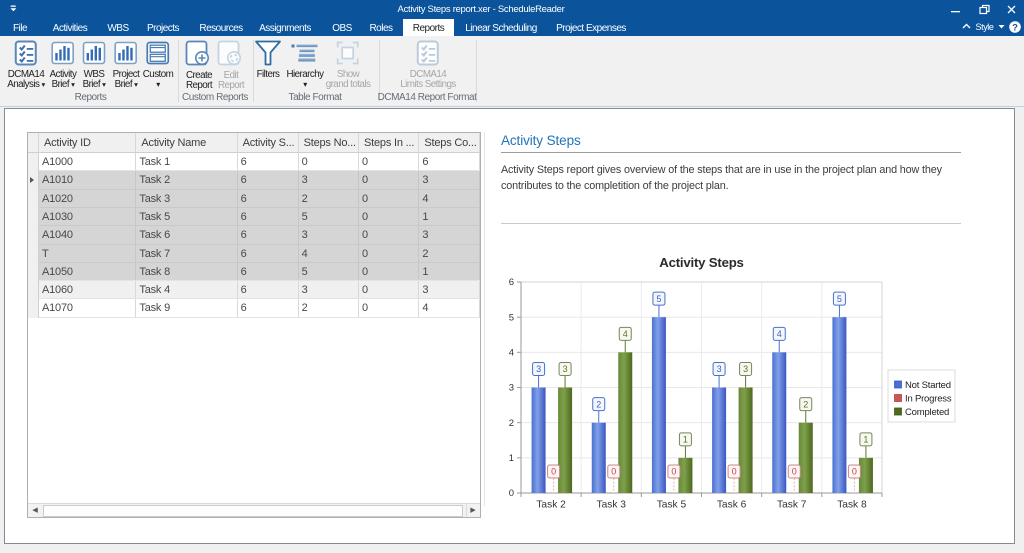  What do you see at coordinates (928, 399) in the screenshot?
I see `svg-text: In Progress` at bounding box center [928, 399].